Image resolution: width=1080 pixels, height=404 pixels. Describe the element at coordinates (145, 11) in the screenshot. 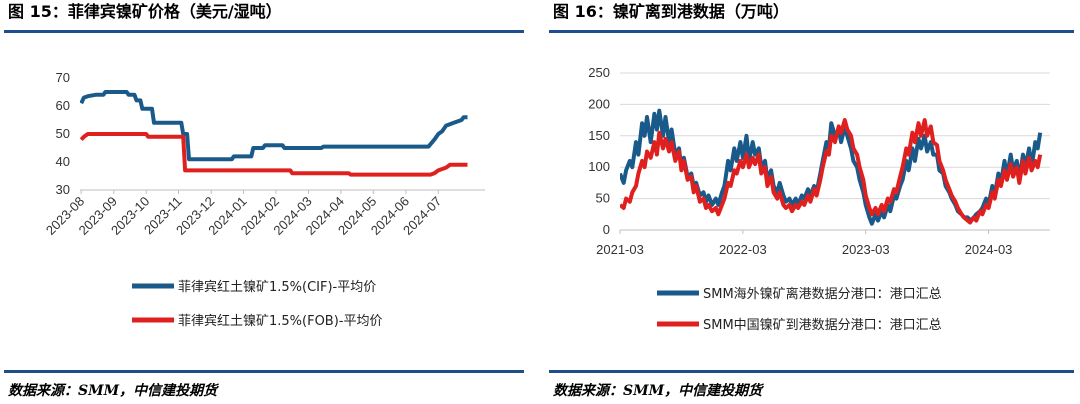

I see `figure-15-title: 图 15：菲律宾镍矿价格（美元/湿吨）` at that location.